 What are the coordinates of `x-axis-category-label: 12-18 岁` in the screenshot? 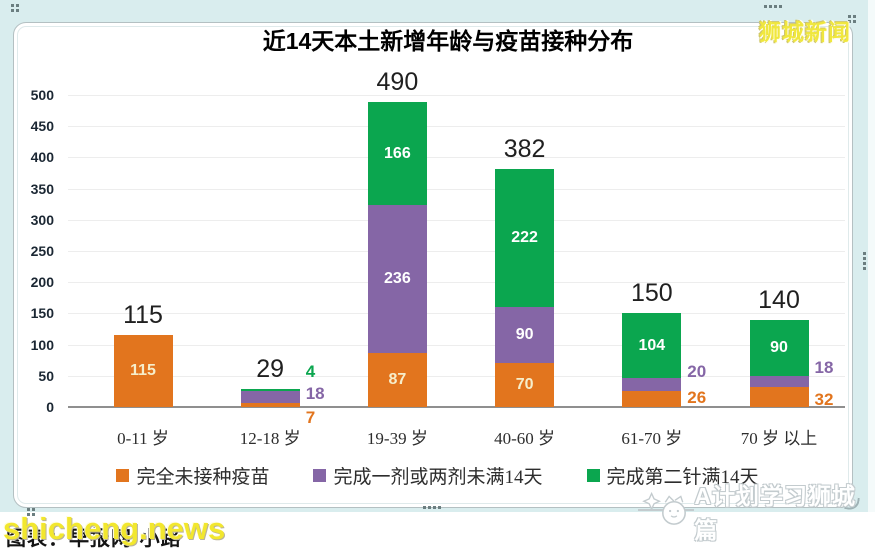 It's located at (270, 438).